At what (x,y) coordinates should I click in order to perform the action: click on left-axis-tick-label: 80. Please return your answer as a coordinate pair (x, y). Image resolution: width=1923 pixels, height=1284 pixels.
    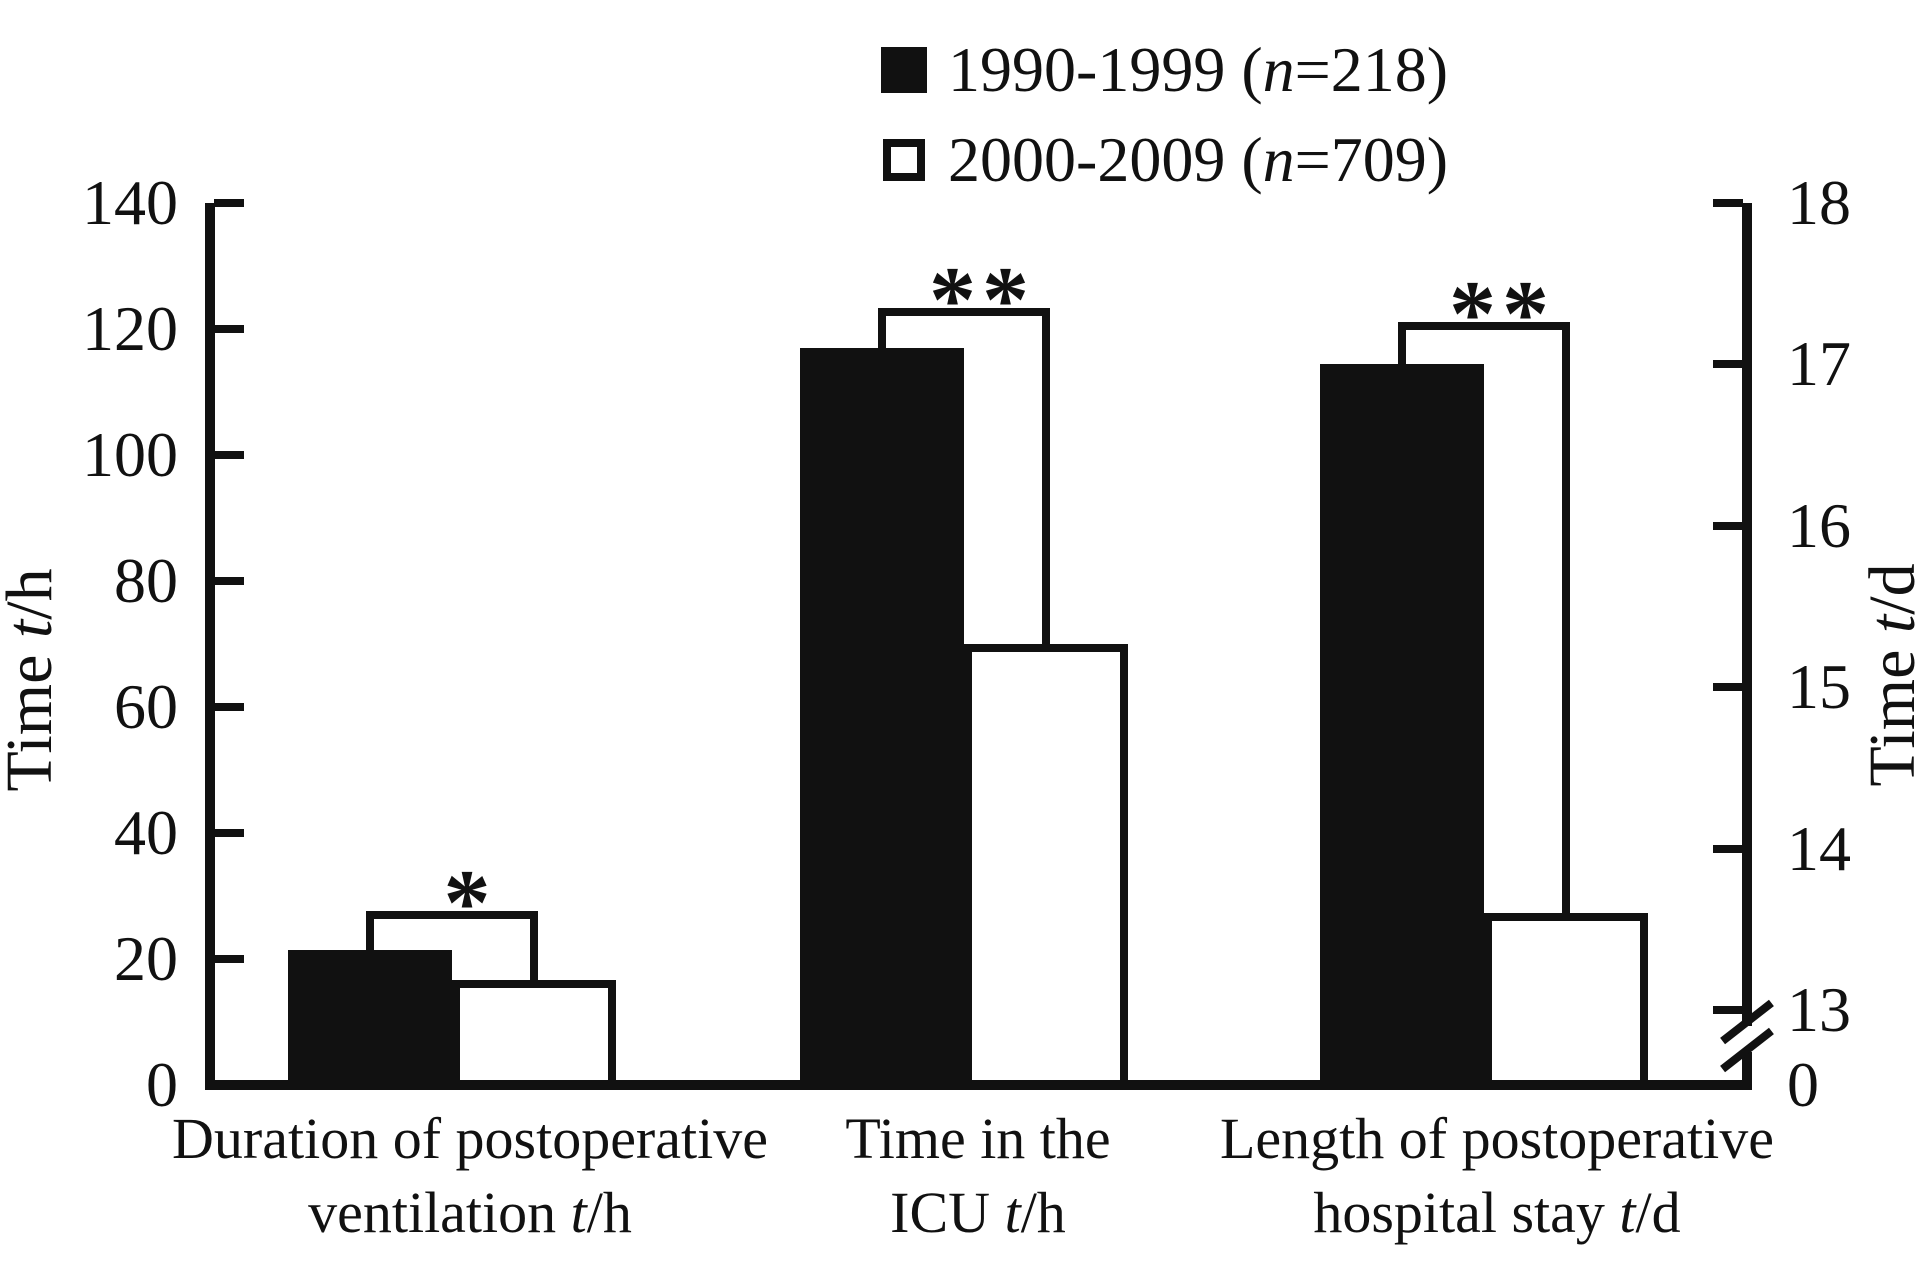
    Looking at the image, I should click on (146, 580).